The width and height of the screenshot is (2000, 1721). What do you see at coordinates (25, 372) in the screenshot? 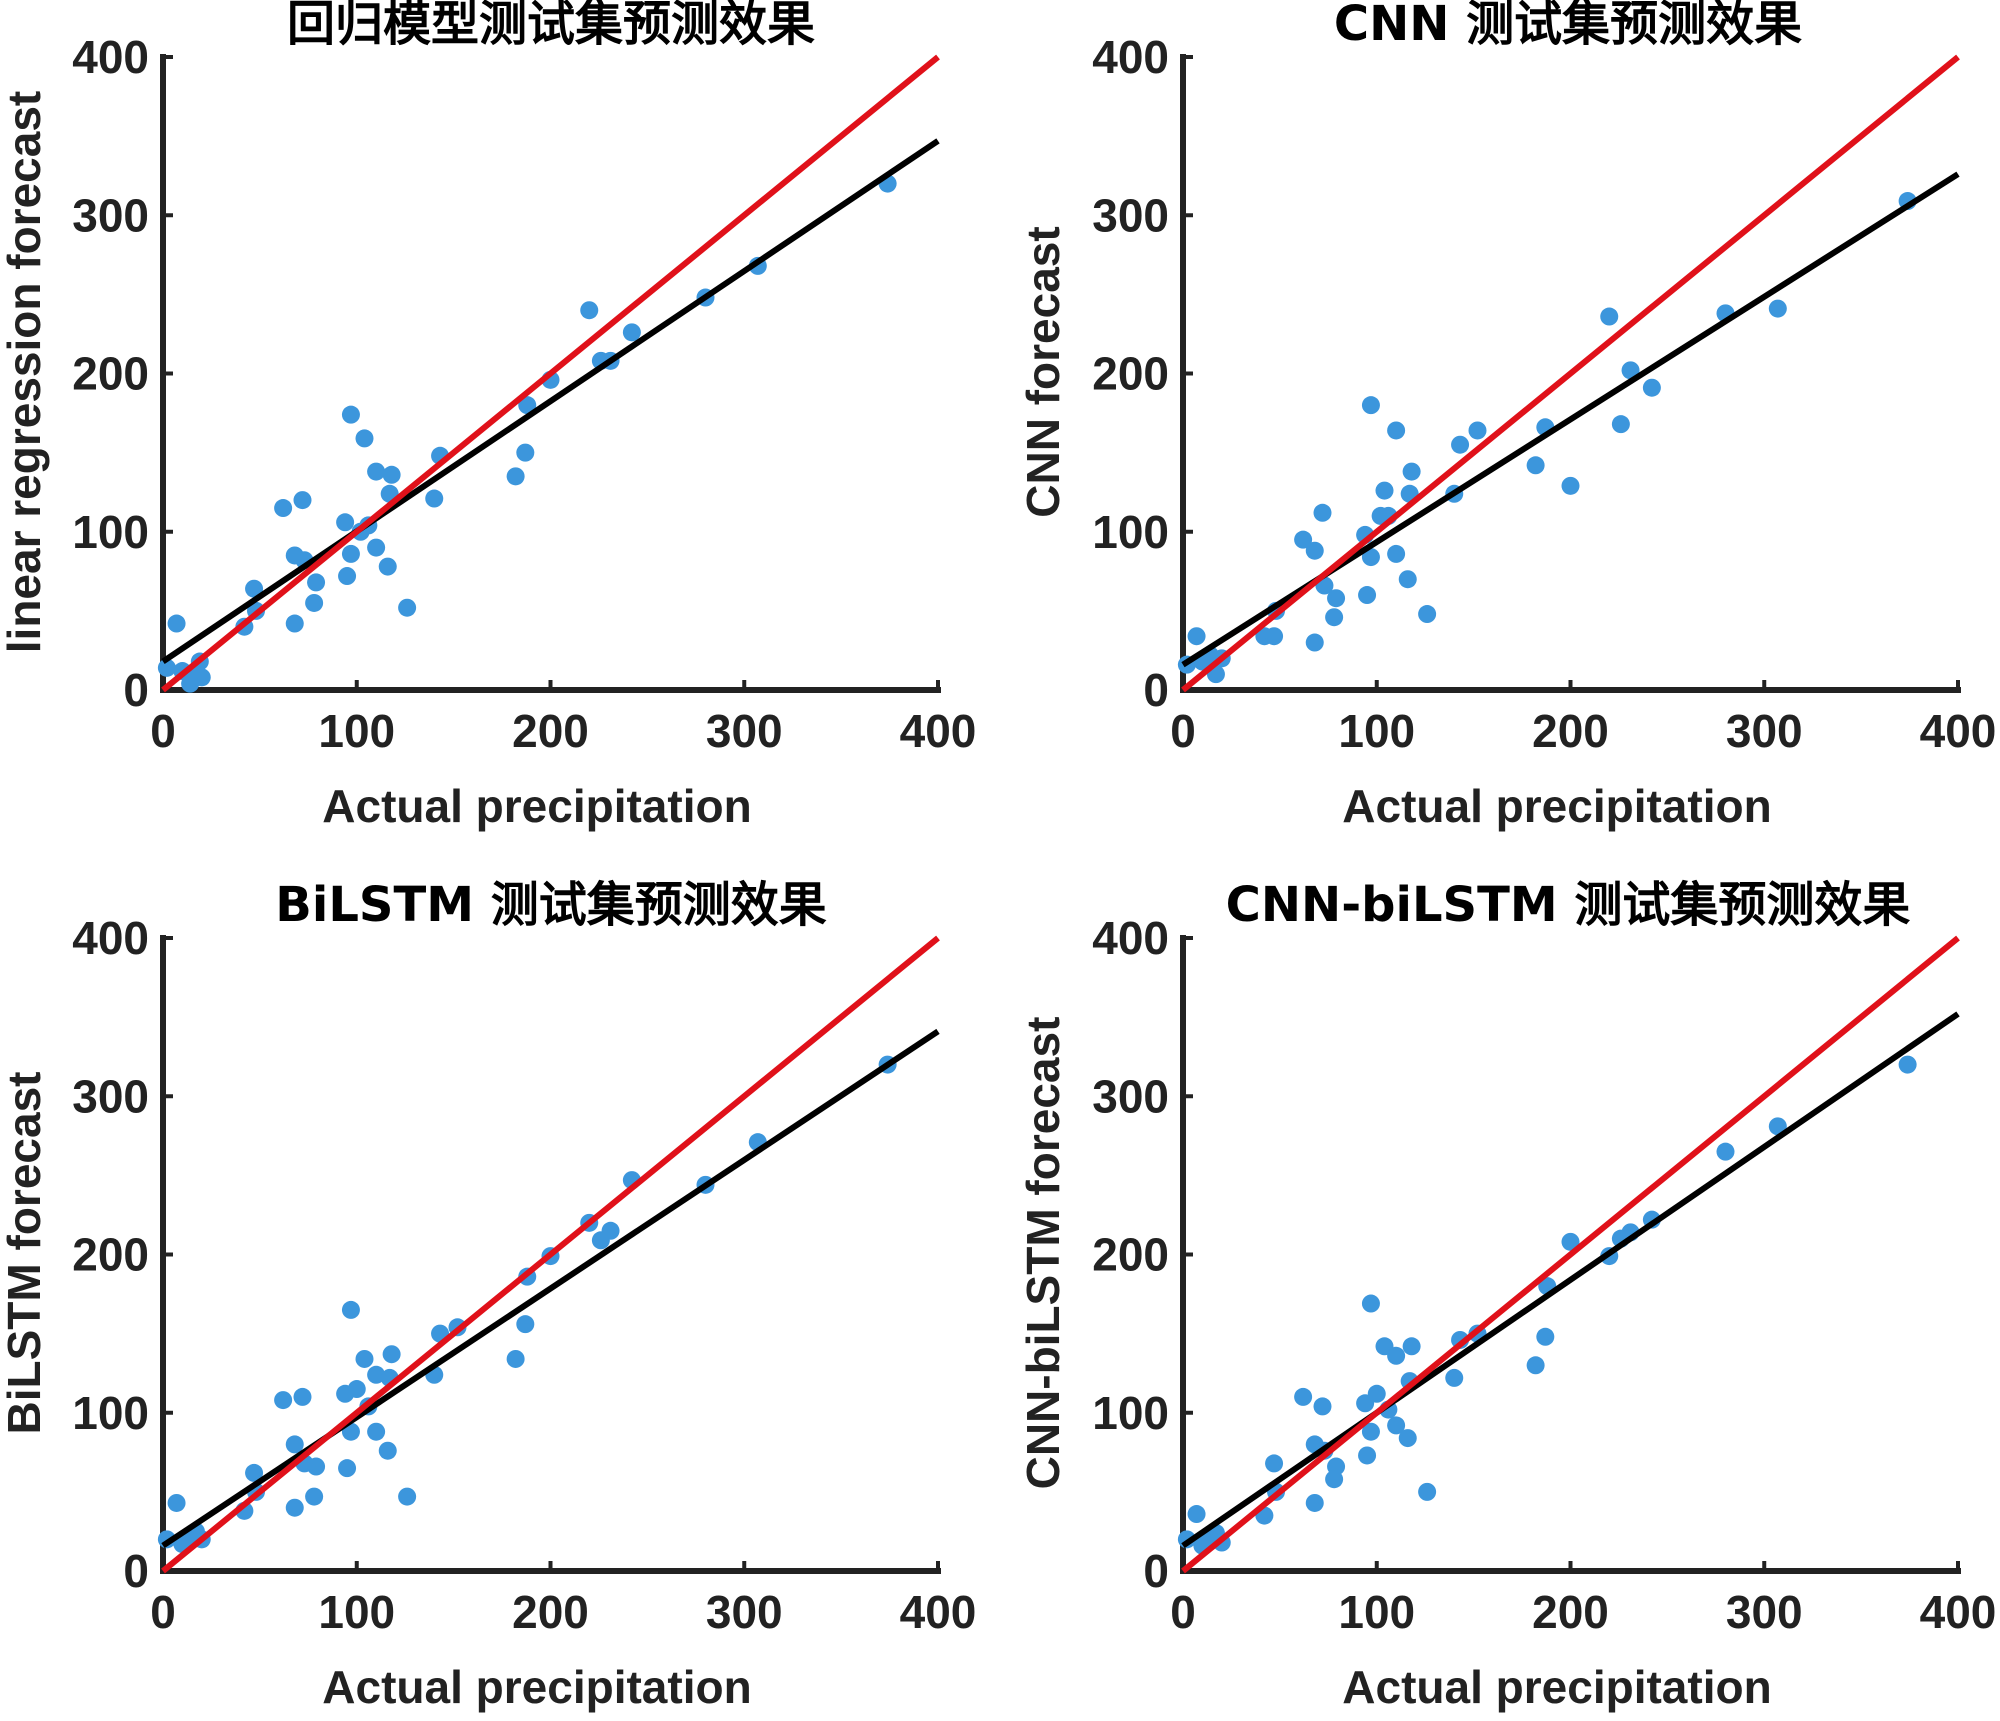
I see `y-axis-label: linear regression forecast` at bounding box center [25, 372].